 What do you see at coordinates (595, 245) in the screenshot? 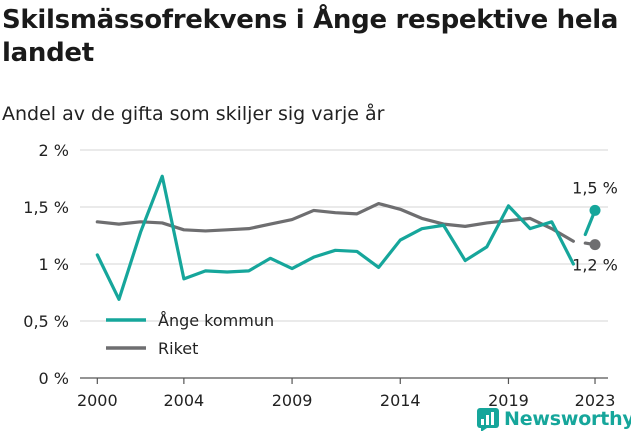
I see `series-end-point-riket` at bounding box center [595, 245].